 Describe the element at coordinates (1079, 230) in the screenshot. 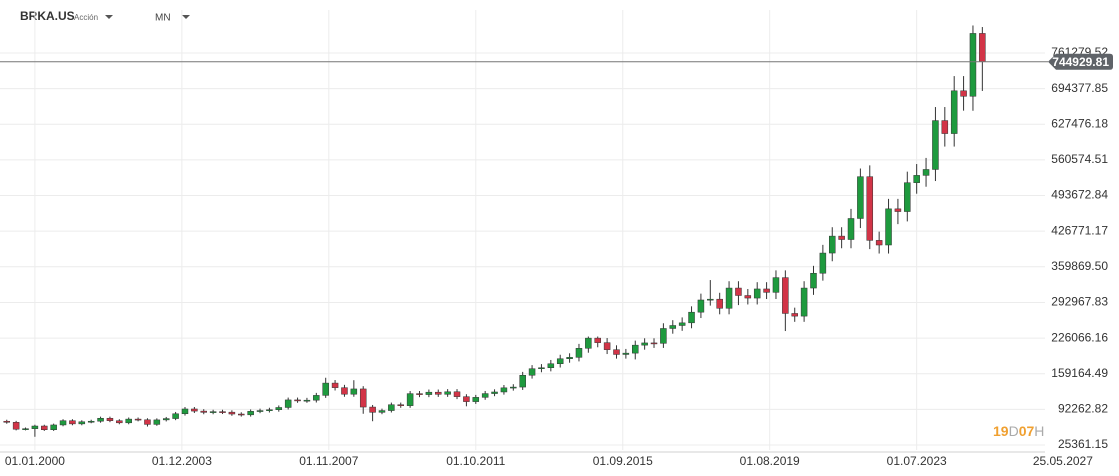

I see `y-tick-label: 426771.17` at that location.